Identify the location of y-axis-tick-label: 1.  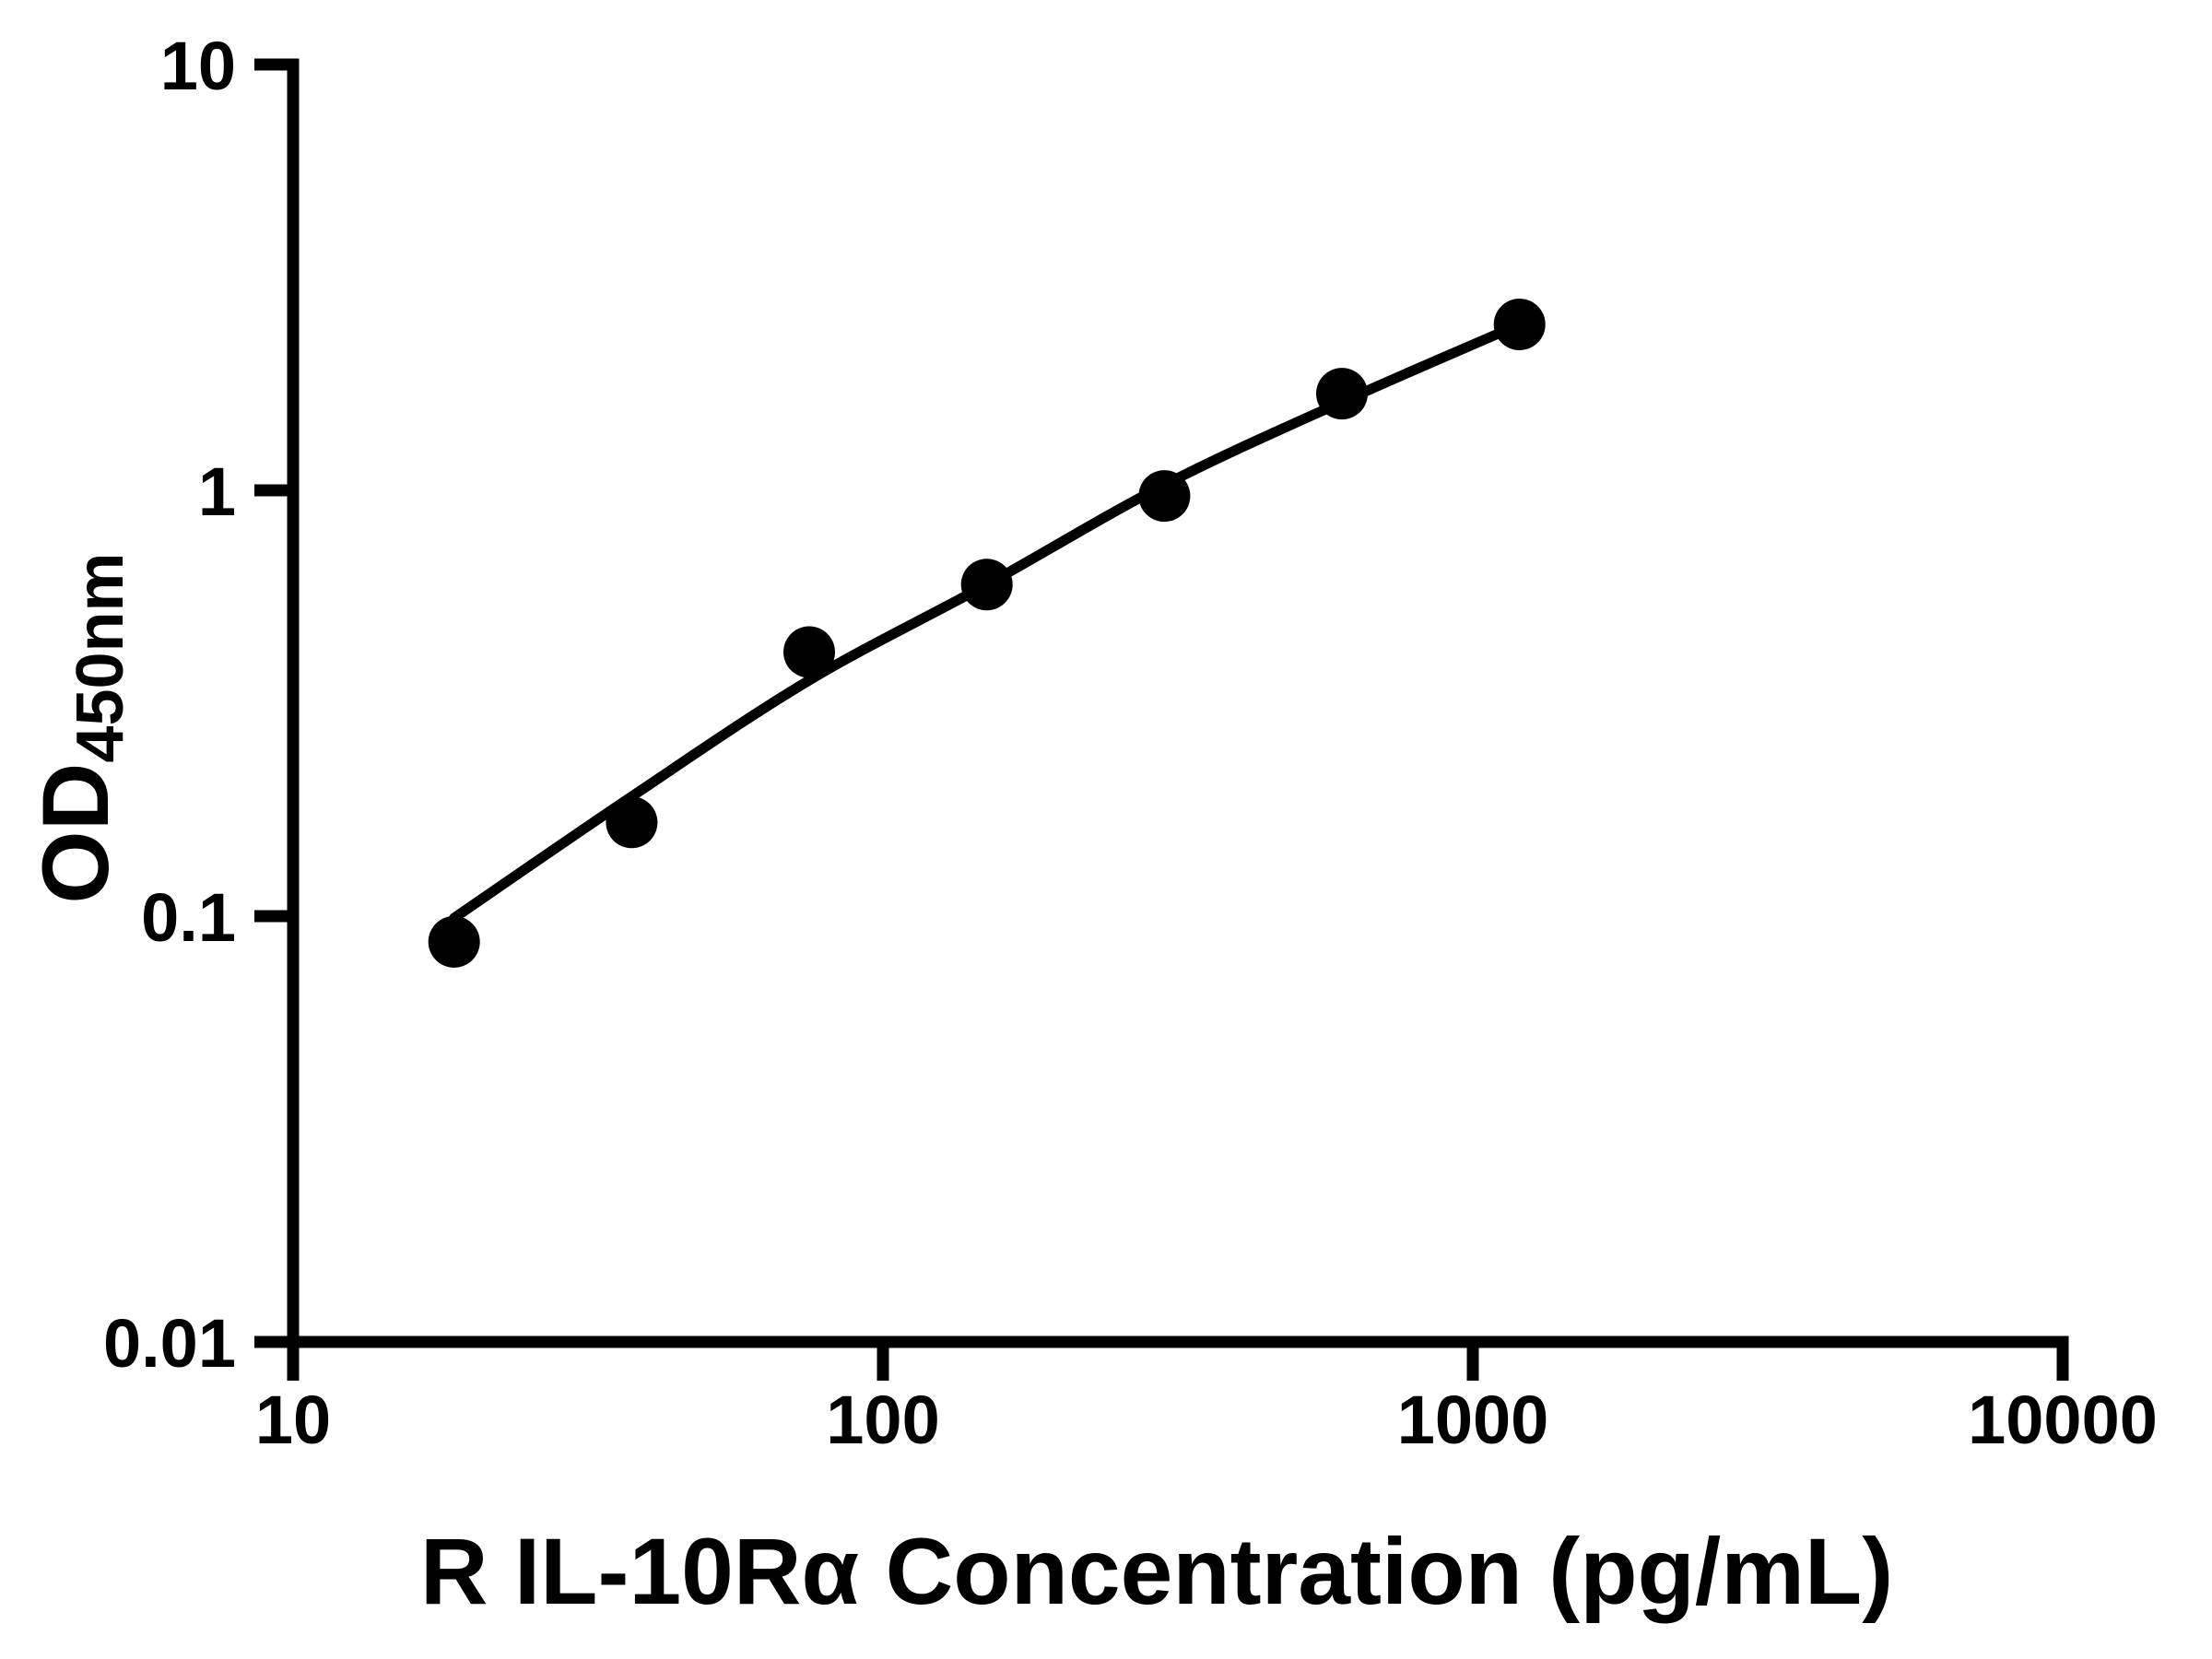
(217, 491).